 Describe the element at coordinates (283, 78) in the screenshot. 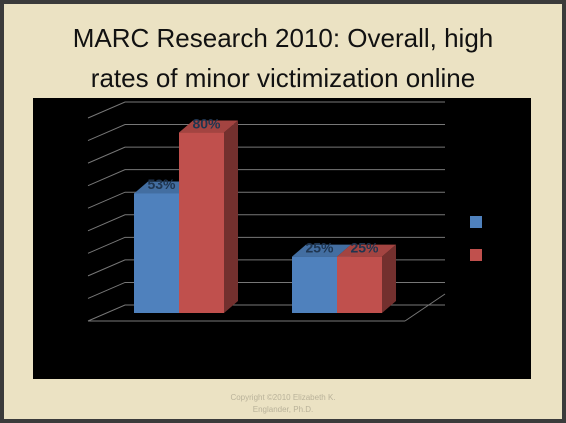

I see `title-line: rates of minor victimization online` at that location.